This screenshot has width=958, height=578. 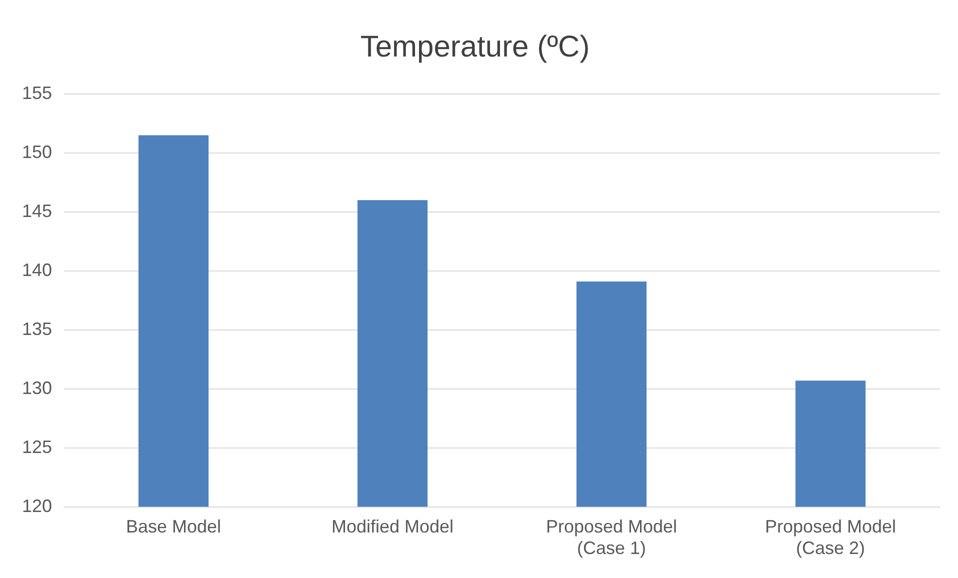 What do you see at coordinates (37, 506) in the screenshot?
I see `y-tick-label: 120` at bounding box center [37, 506].